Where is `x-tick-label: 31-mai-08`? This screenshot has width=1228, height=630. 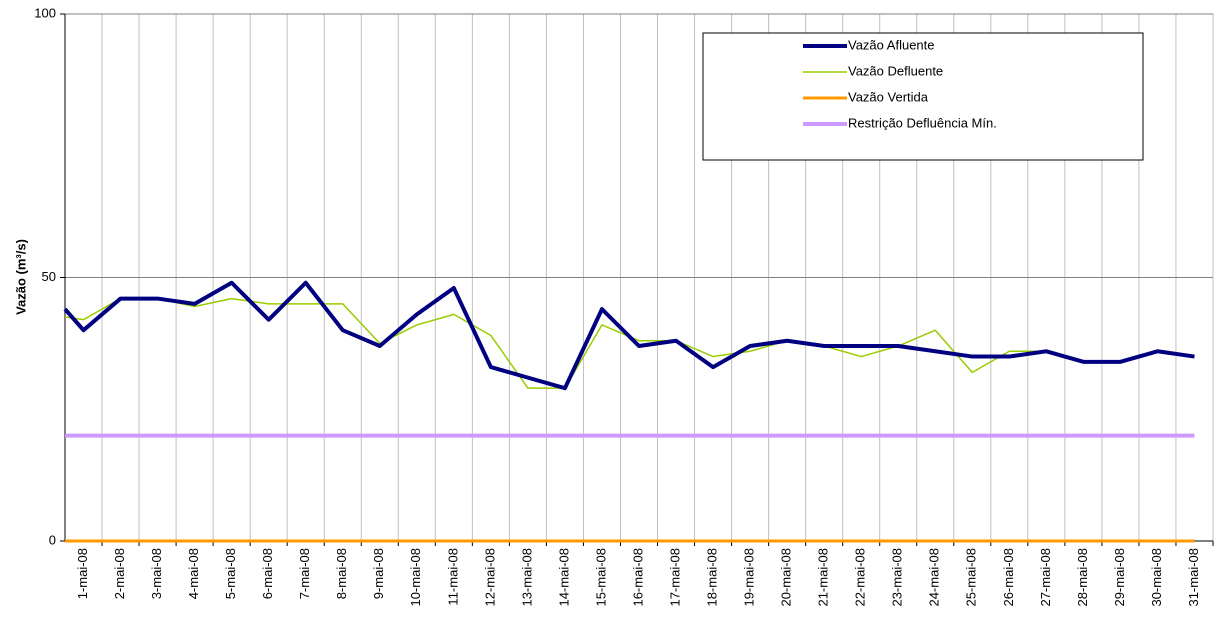
x-tick-label: 31-mai-08 is located at coordinates (1193, 577).